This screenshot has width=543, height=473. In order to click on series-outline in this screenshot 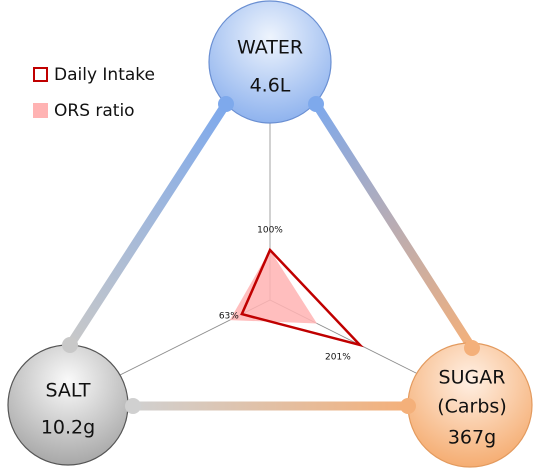, I will do `click(302, 297)`.